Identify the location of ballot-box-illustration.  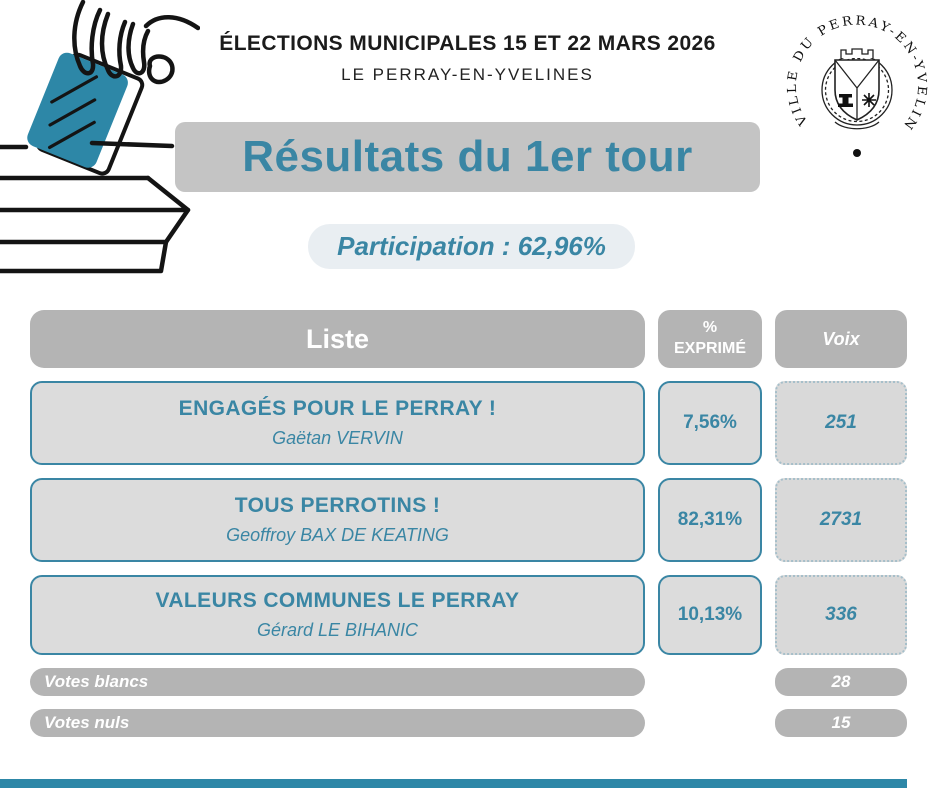
(100, 137).